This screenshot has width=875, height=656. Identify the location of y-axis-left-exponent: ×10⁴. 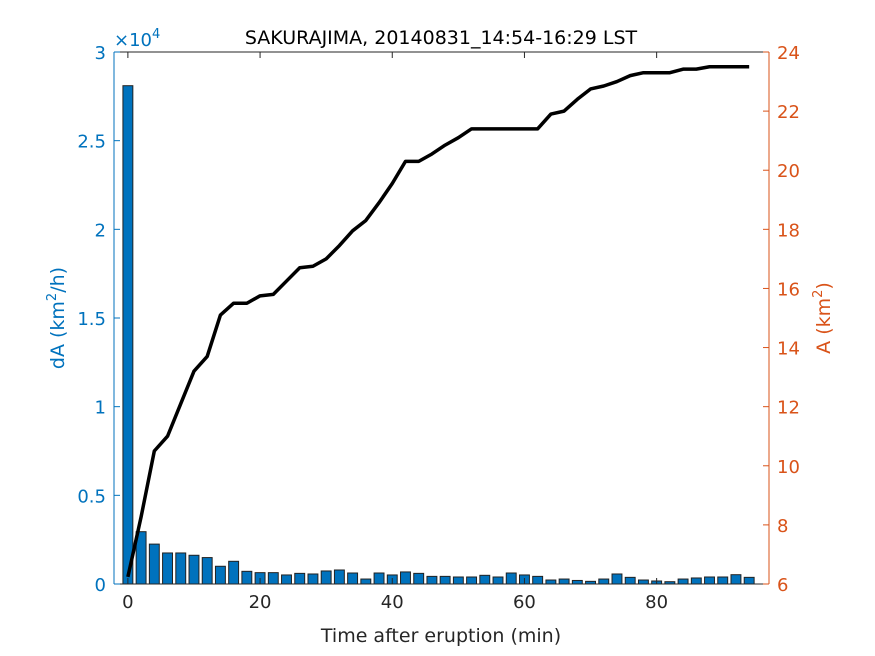
(137, 39).